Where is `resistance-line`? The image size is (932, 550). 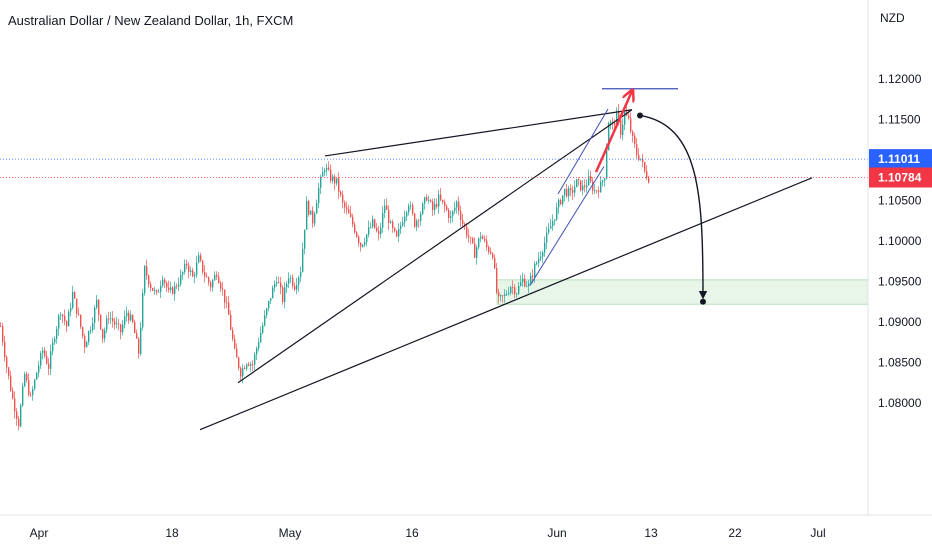 resistance-line is located at coordinates (478, 133).